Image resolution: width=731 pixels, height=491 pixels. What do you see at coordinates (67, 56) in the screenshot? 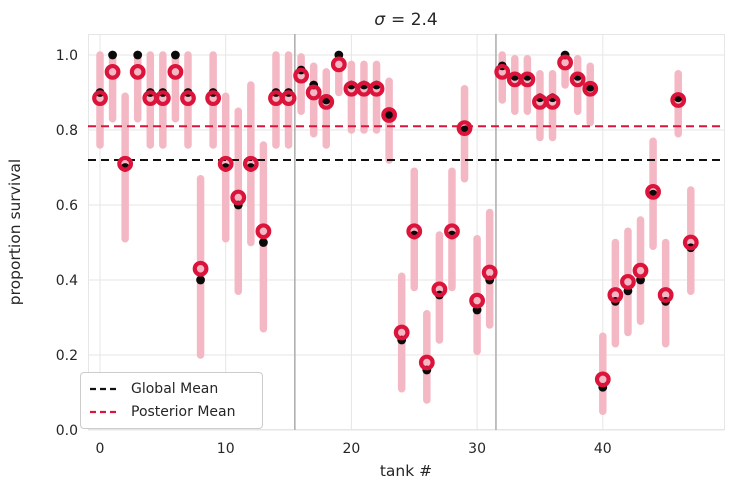
I see `y-tick-label: 1.0` at bounding box center [67, 56].